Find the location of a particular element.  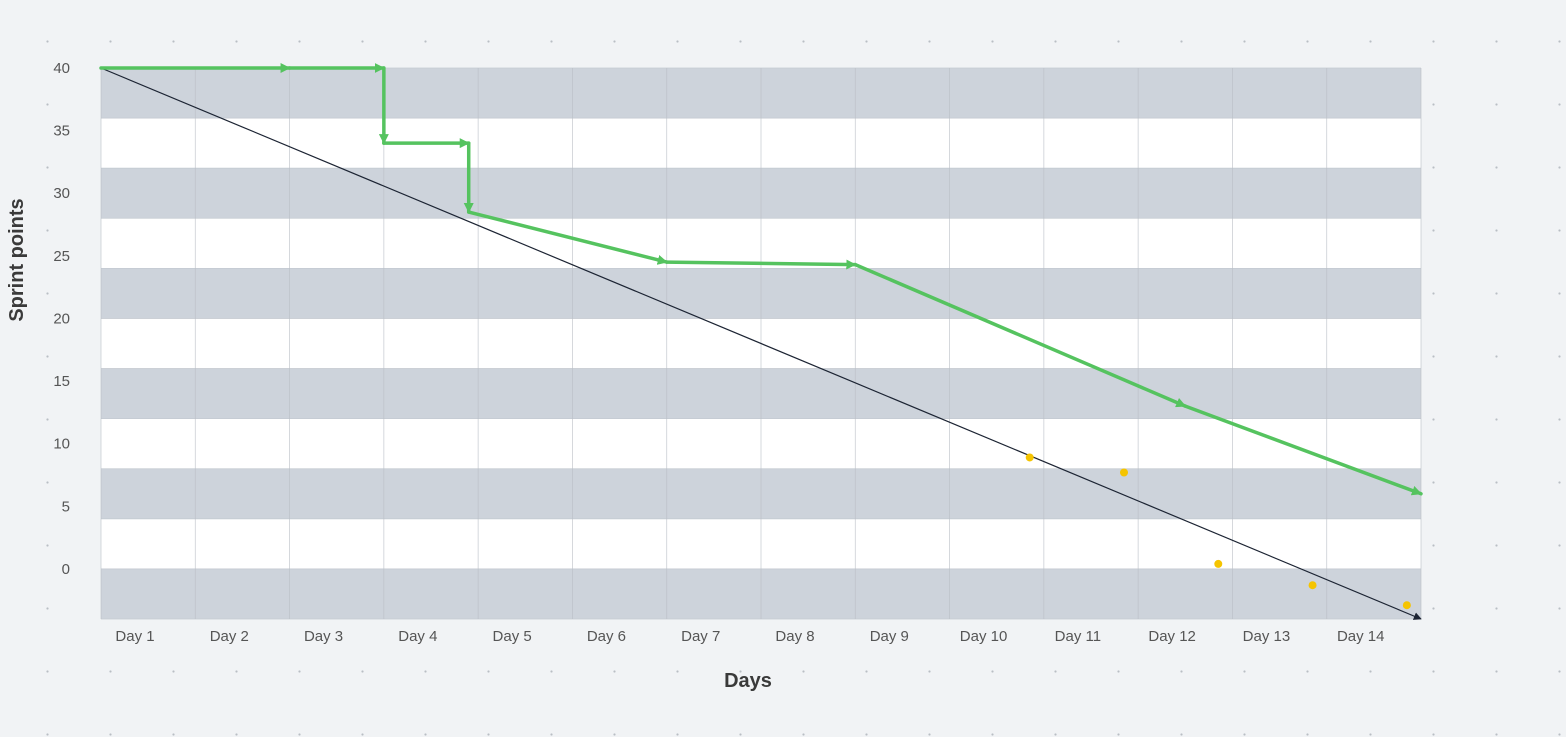

y-tick-label: 20 is located at coordinates (61, 318).